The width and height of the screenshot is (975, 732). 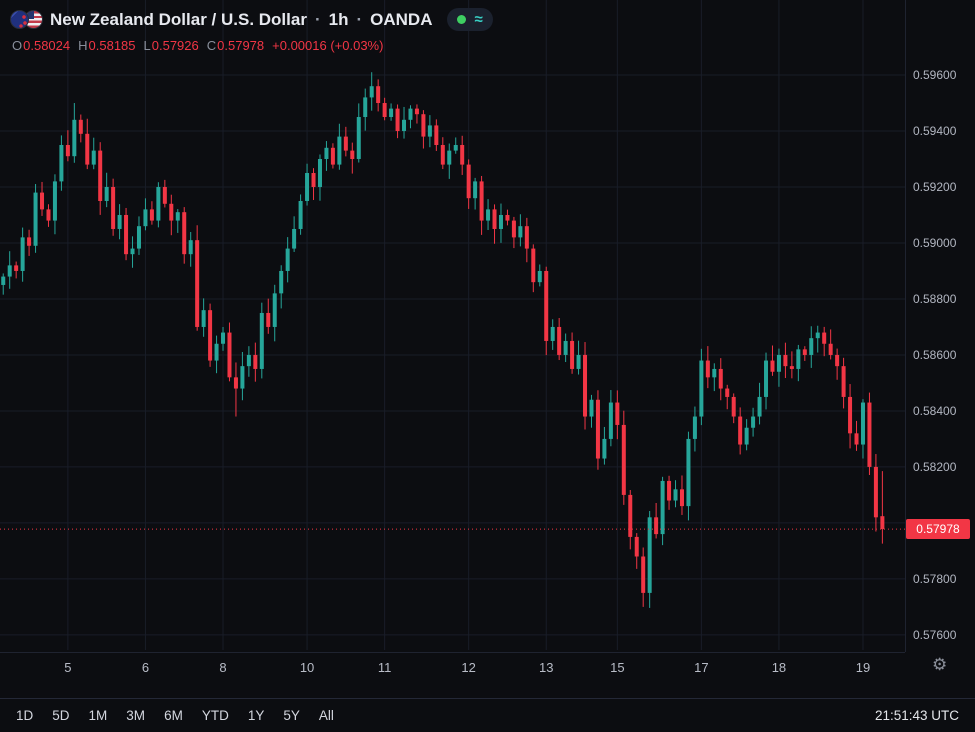 I want to click on range-button-5y: 5Y, so click(x=291, y=715).